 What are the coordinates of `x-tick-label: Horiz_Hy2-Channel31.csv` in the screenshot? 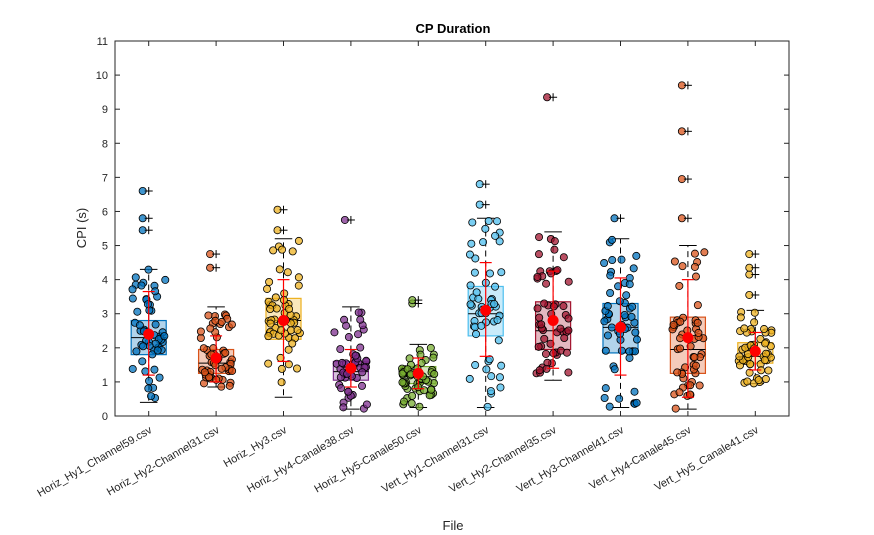 It's located at (163, 461).